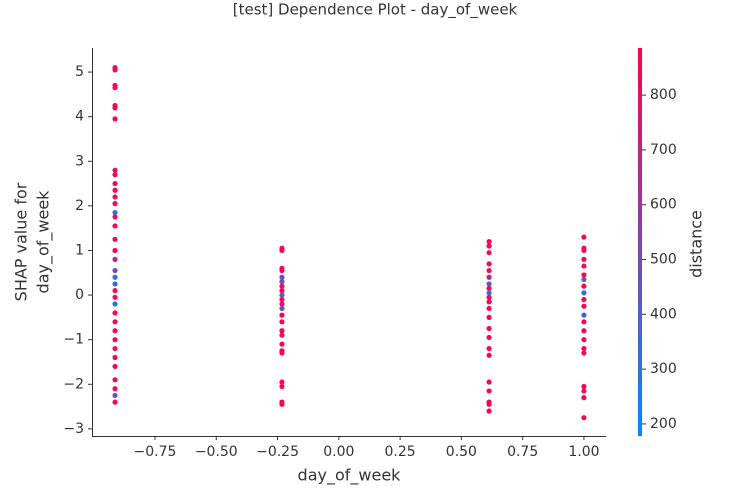 This screenshot has width=750, height=504. What do you see at coordinates (350, 476) in the screenshot?
I see `x-axis-label: day_of_week` at bounding box center [350, 476].